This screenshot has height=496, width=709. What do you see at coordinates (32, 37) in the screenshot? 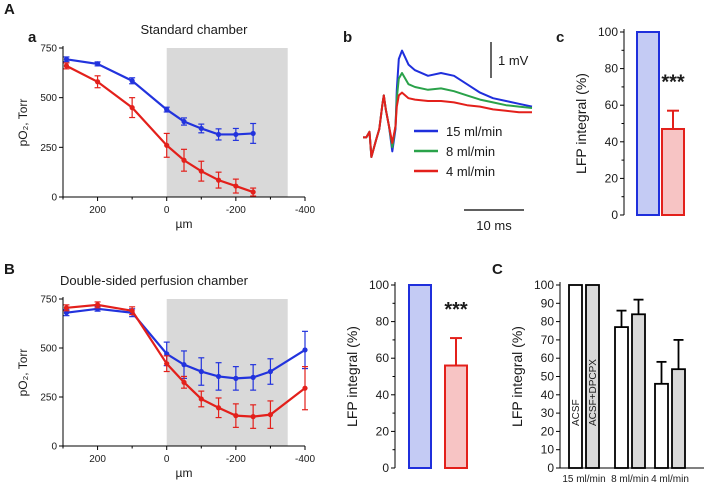
I see `panel-label-a: a` at bounding box center [32, 37].